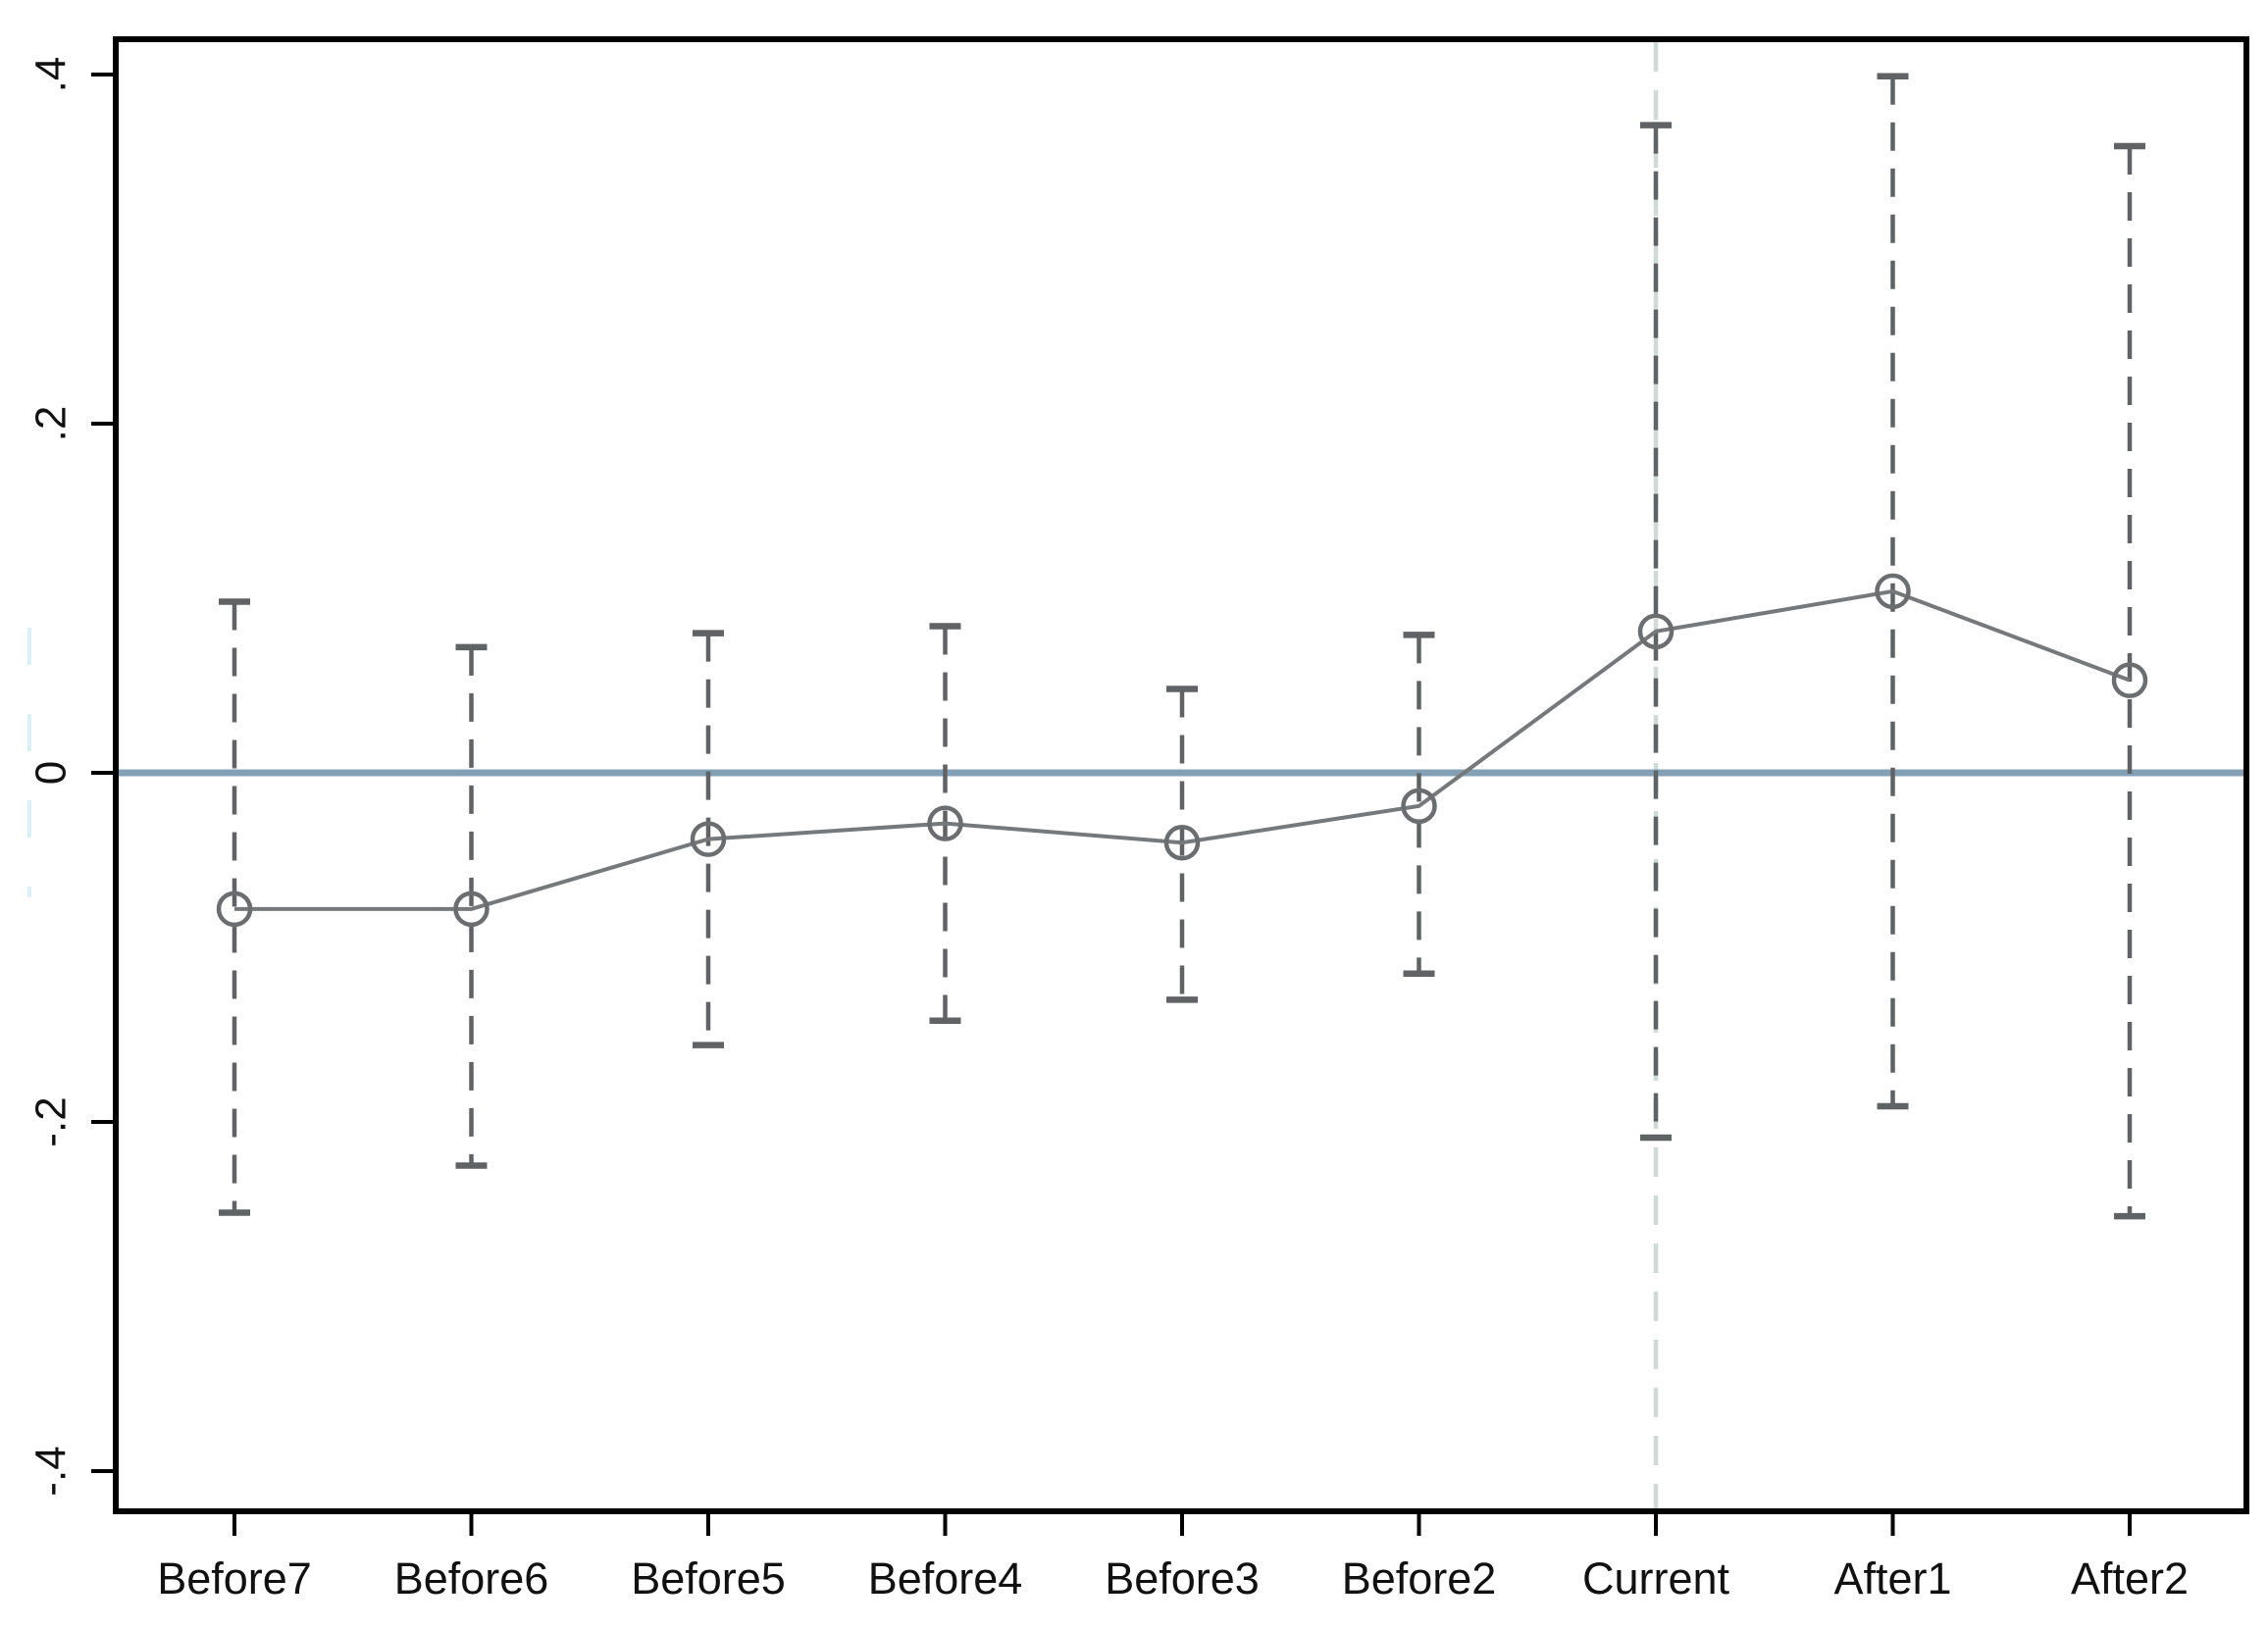  I want to click on x-tick-label: Before5, so click(709, 1578).